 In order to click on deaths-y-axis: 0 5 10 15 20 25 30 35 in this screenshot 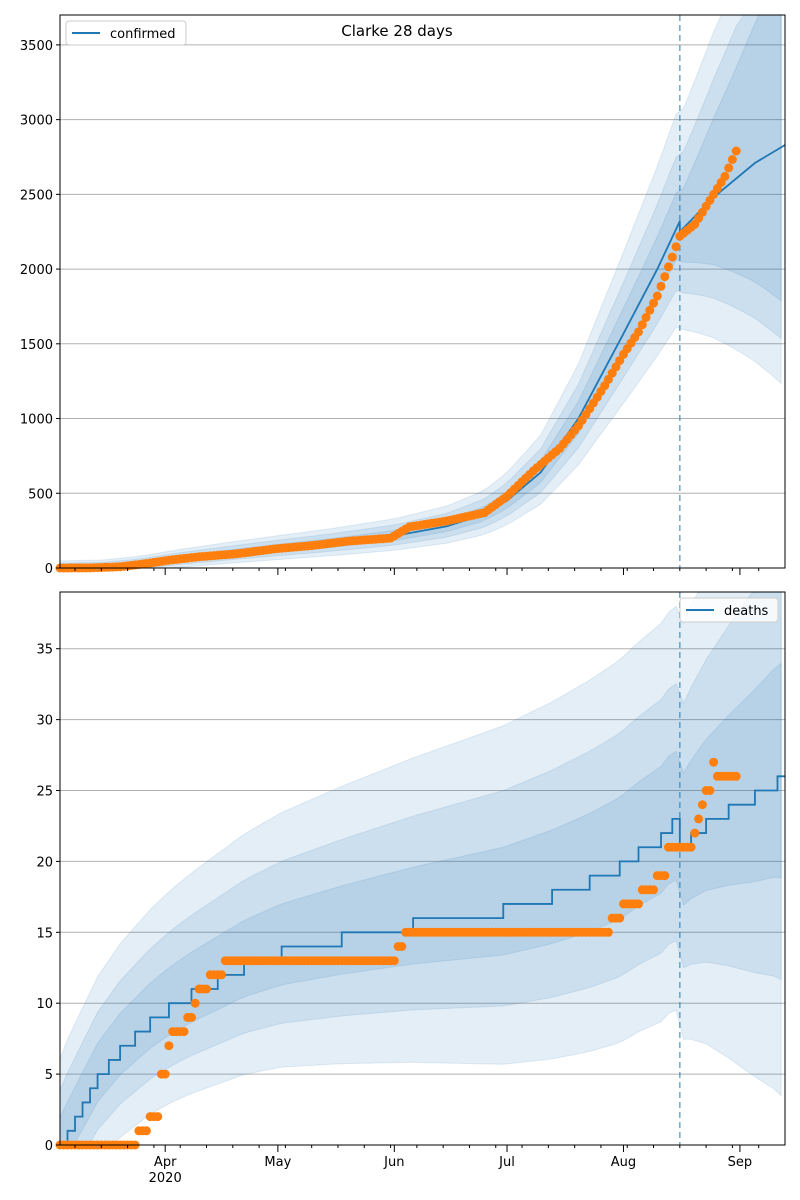, I will do `click(48, 898)`.